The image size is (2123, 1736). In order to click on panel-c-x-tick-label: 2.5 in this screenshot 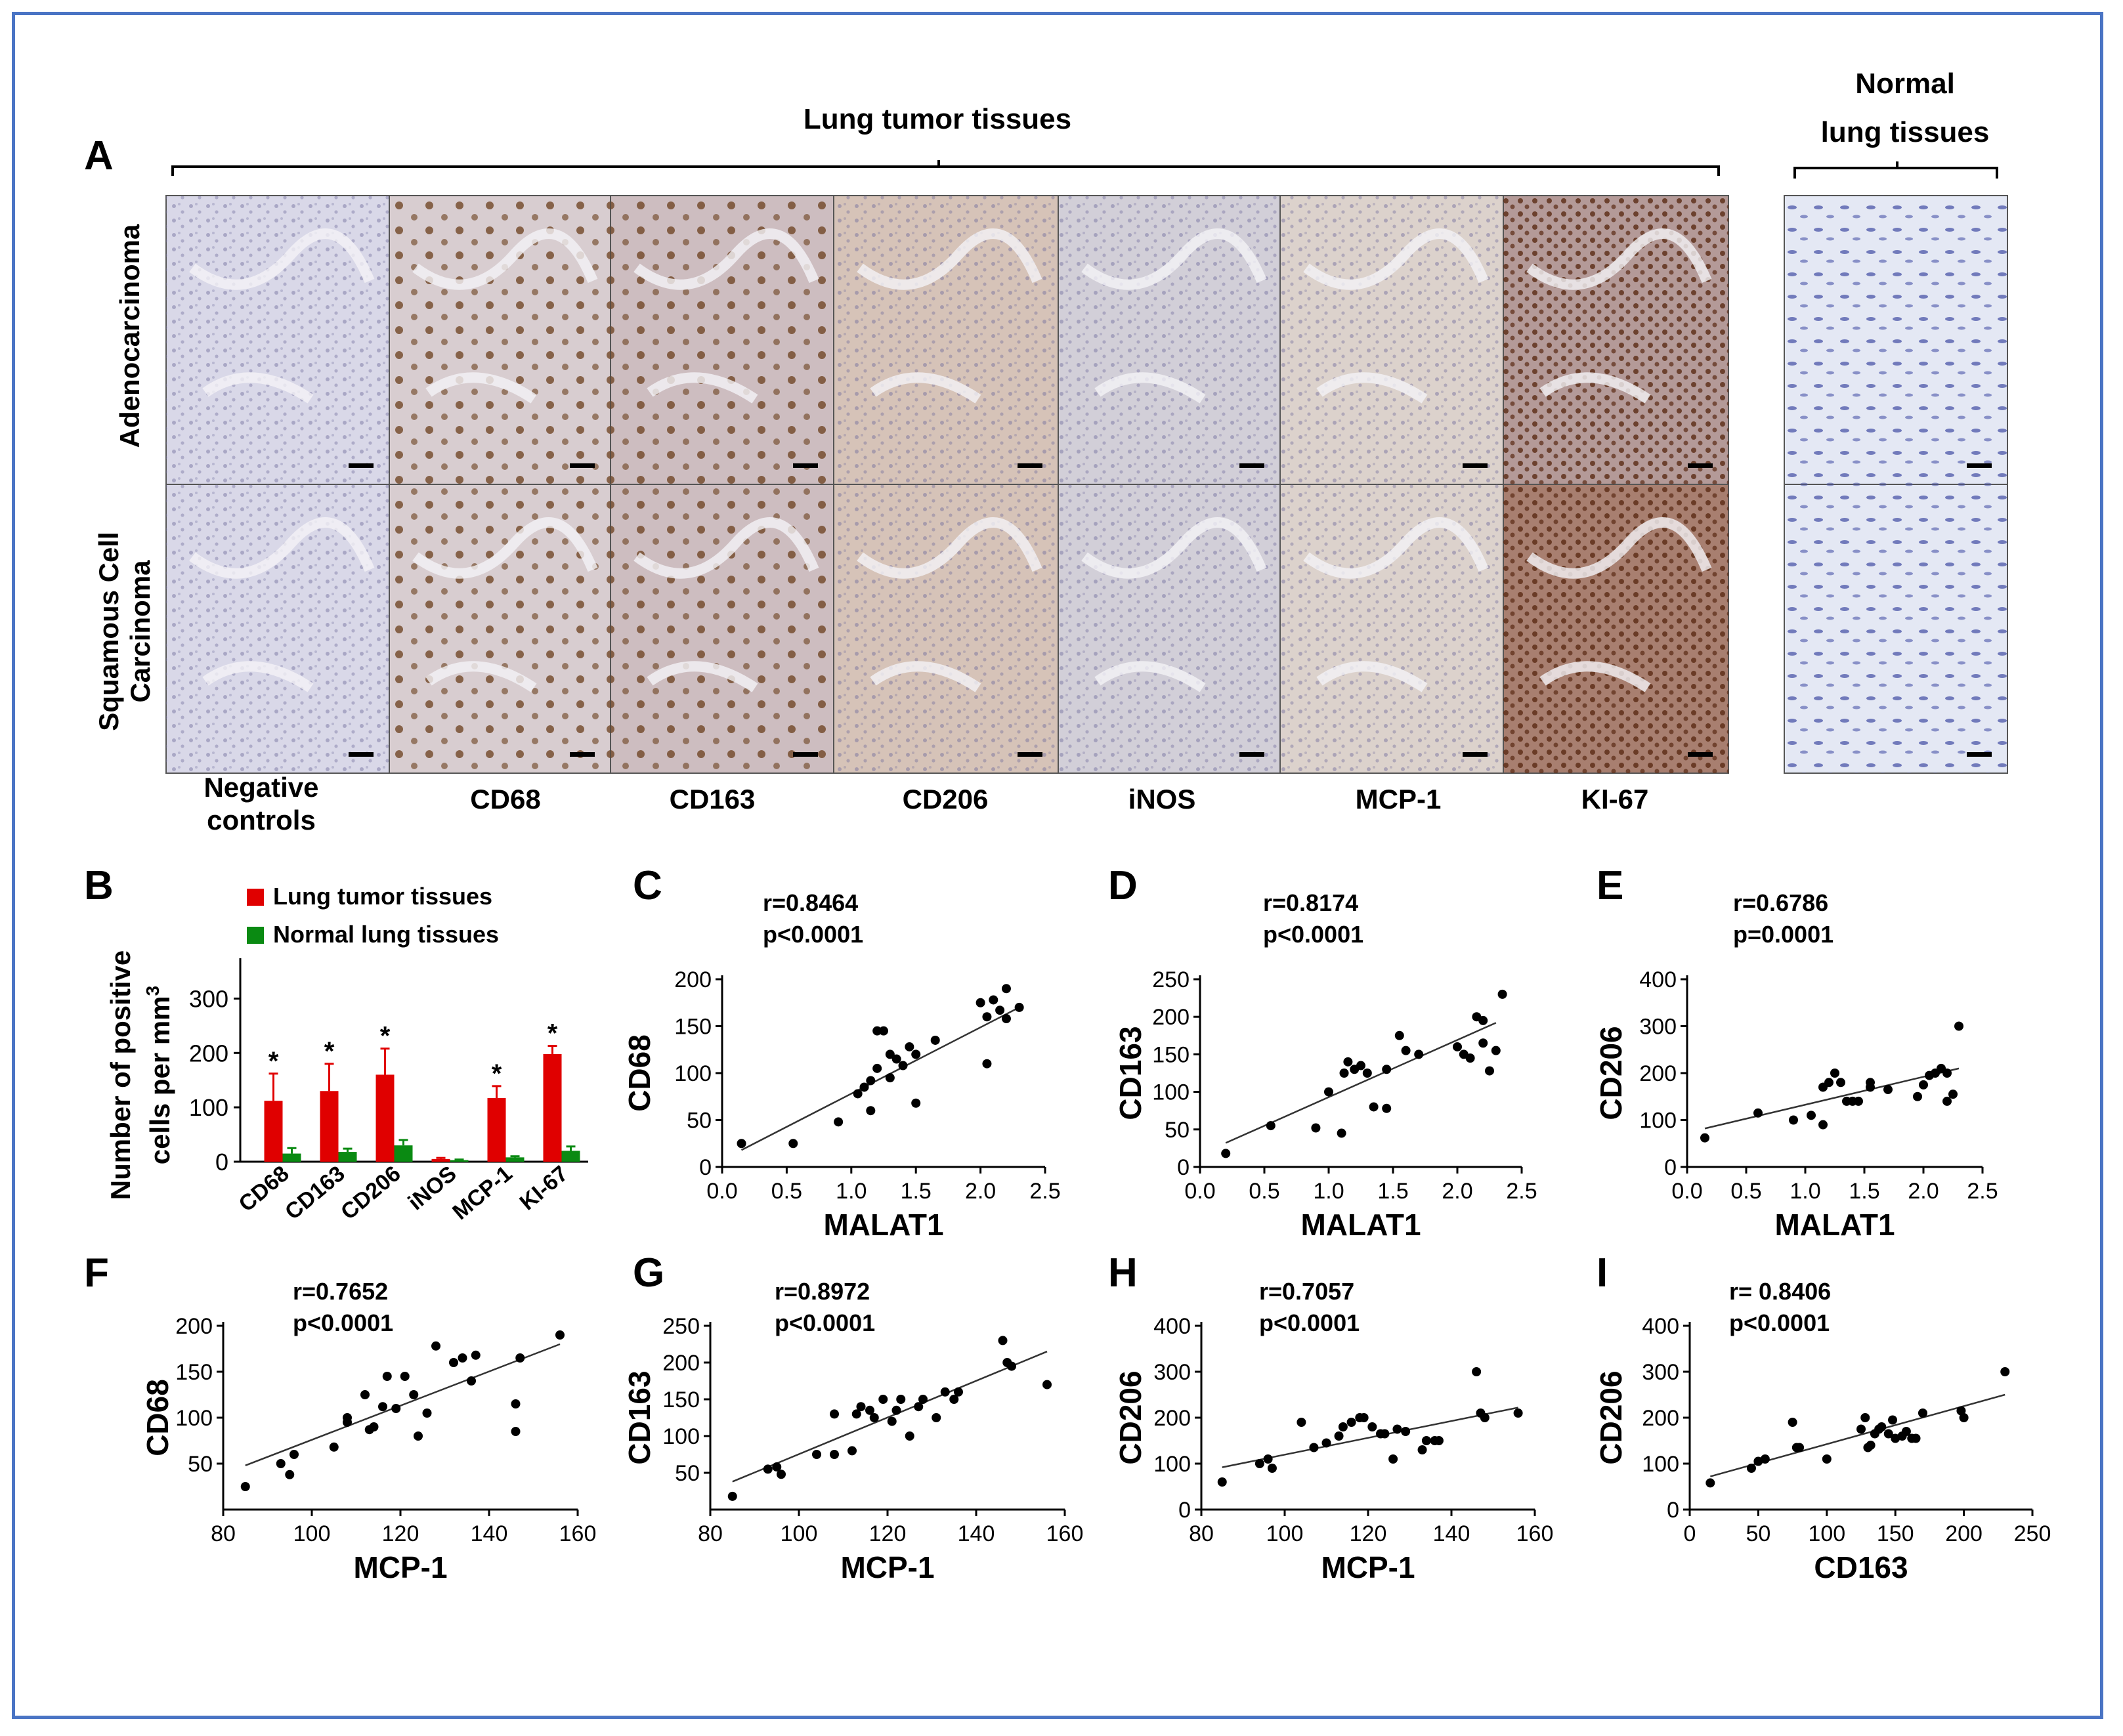, I will do `click(1044, 1191)`.